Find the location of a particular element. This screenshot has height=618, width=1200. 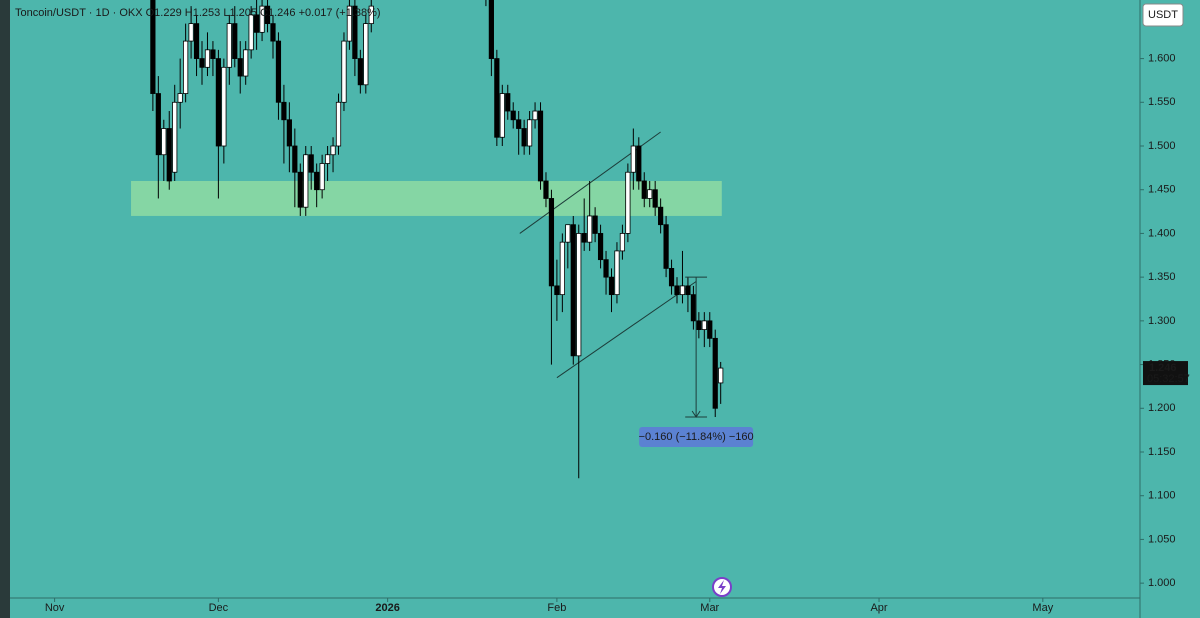

y-tick-label: 1.200 is located at coordinates (1162, 408).